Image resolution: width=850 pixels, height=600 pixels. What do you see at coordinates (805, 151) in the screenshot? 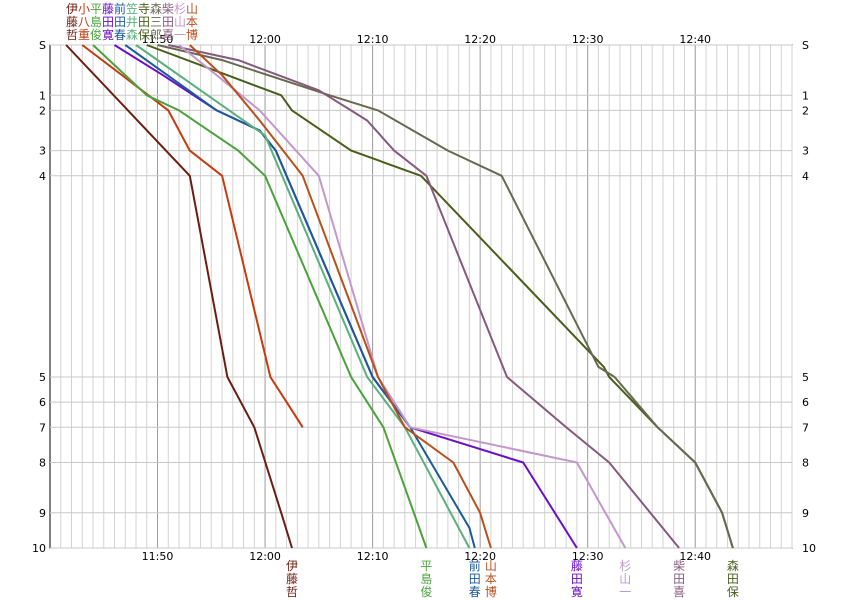
I see `y-tick-label-right: 3` at bounding box center [805, 151].